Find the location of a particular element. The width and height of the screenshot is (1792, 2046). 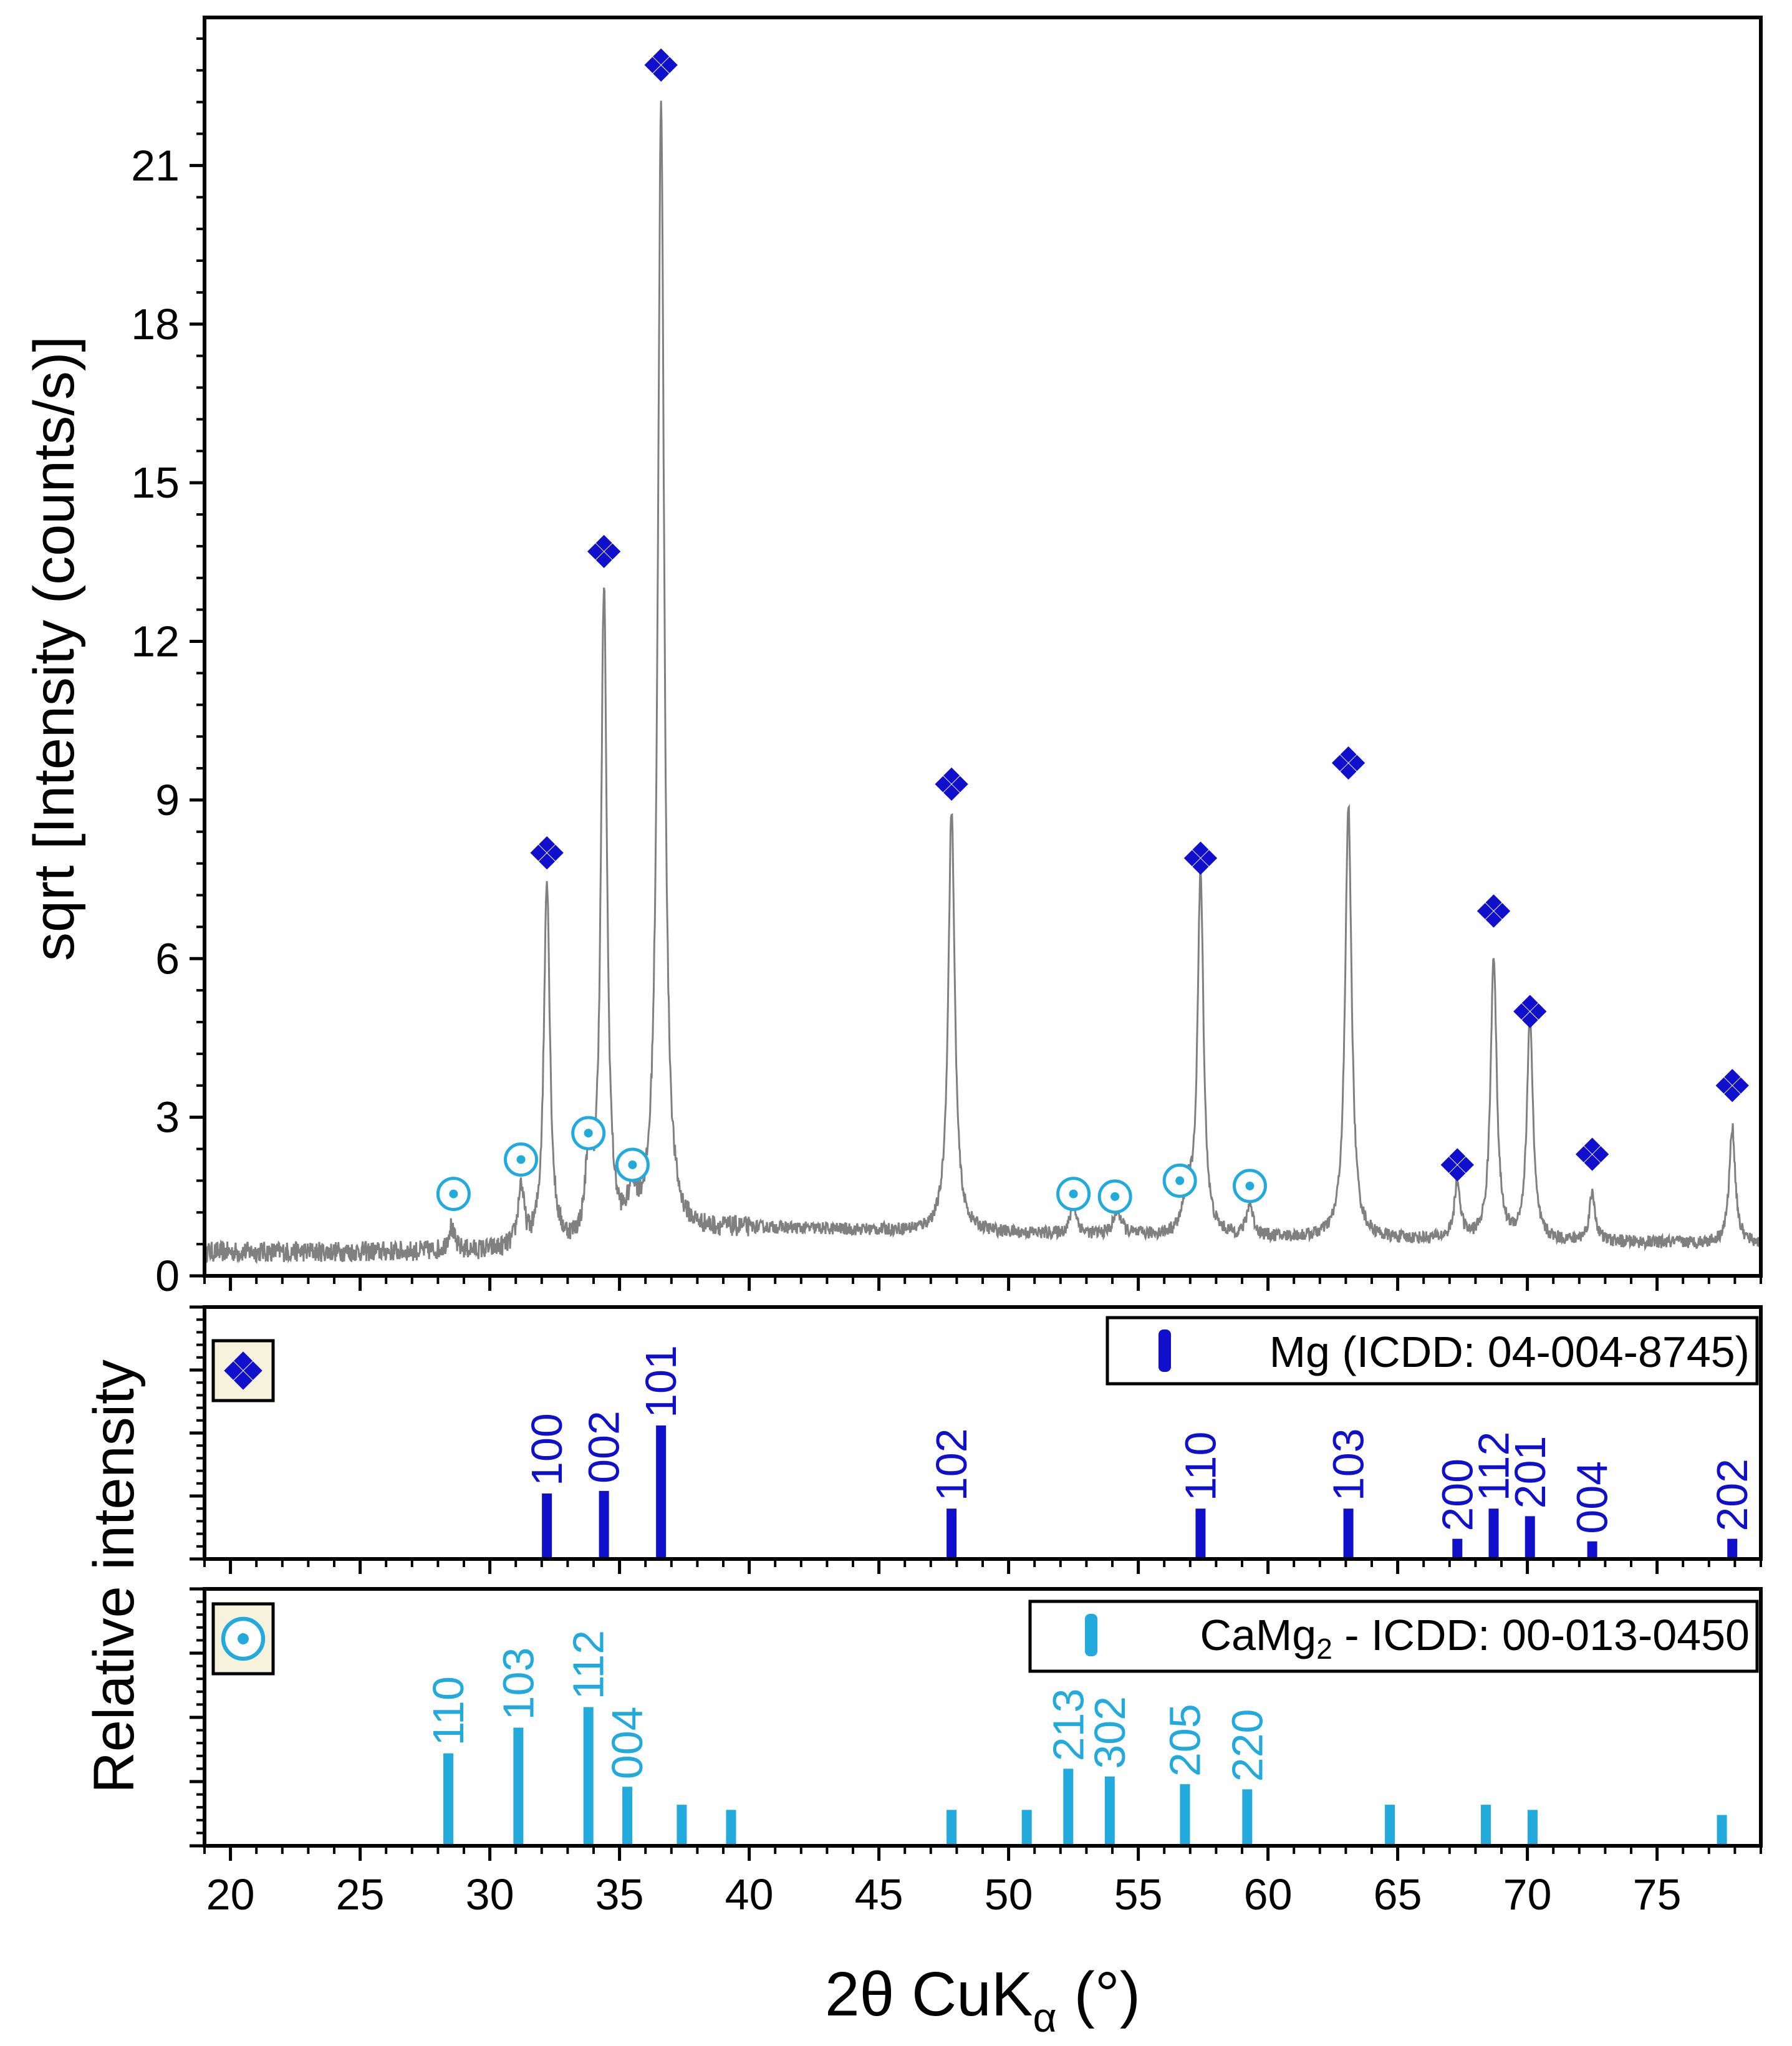

mg-bar-label: 103 is located at coordinates (1348, 1464).